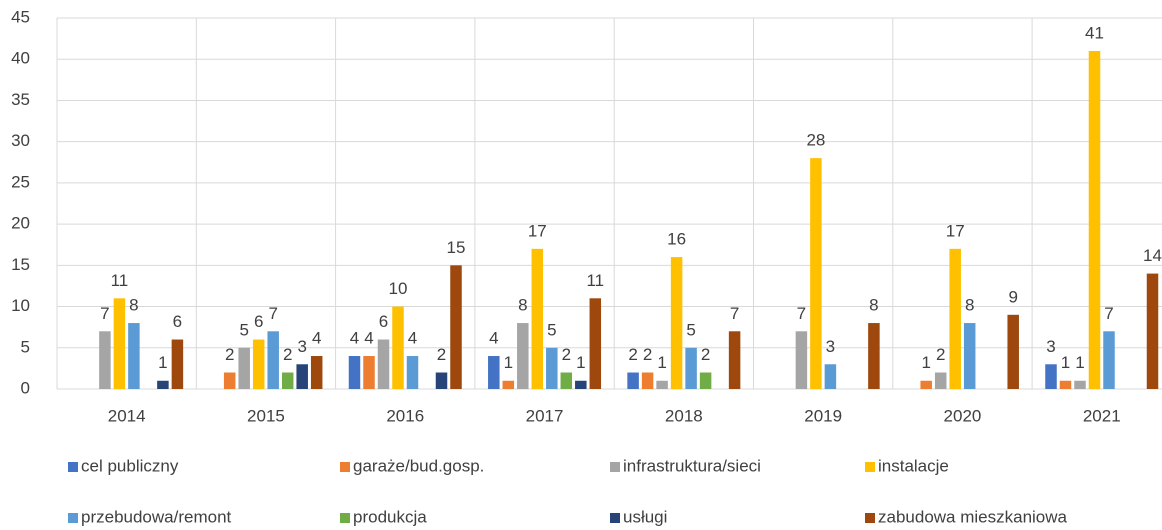 The image size is (1162, 530). What do you see at coordinates (973, 516) in the screenshot?
I see `legend-label: zabudowa mieszkaniowa` at bounding box center [973, 516].